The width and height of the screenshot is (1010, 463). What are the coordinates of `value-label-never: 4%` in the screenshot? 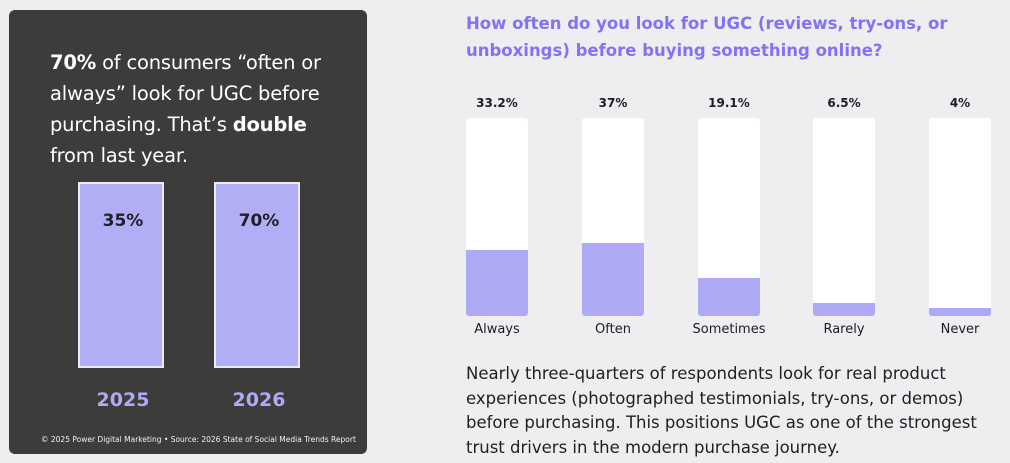 It's located at (960, 103).